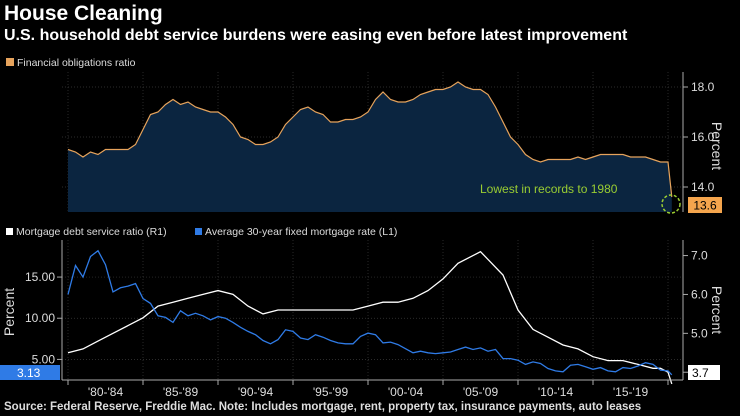  What do you see at coordinates (631, 392) in the screenshot?
I see `x-tick-label: '15-'19` at bounding box center [631, 392].